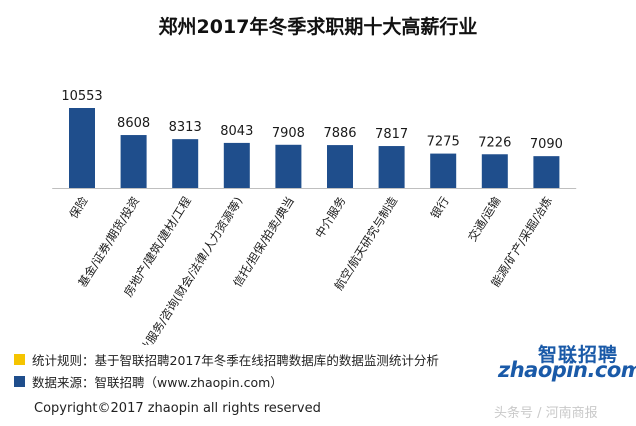  Describe the element at coordinates (236, 131) in the screenshot. I see `value-label-3: 8043` at that location.